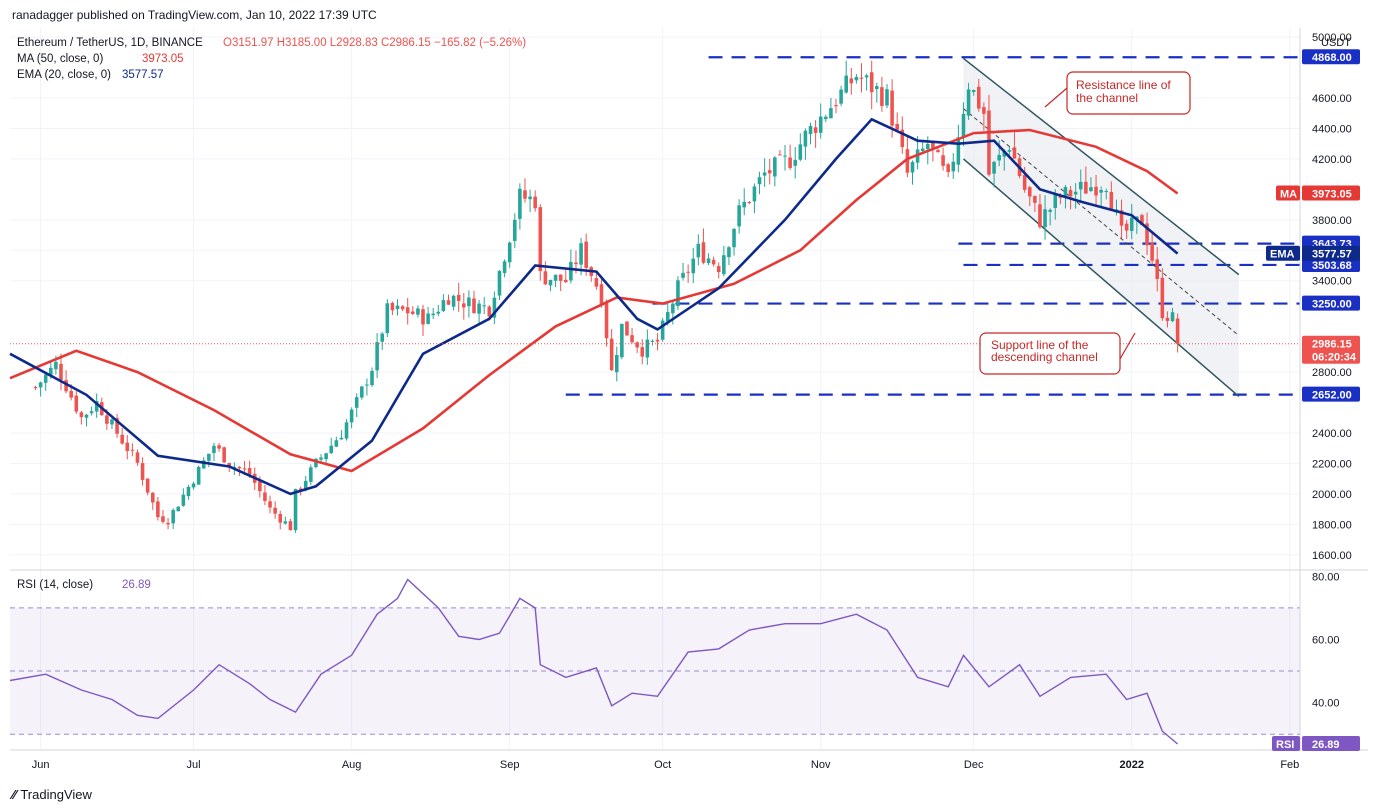 The width and height of the screenshot is (1379, 812). Describe the element at coordinates (1326, 640) in the screenshot. I see `rsi-tick-label: 60.00` at that location.